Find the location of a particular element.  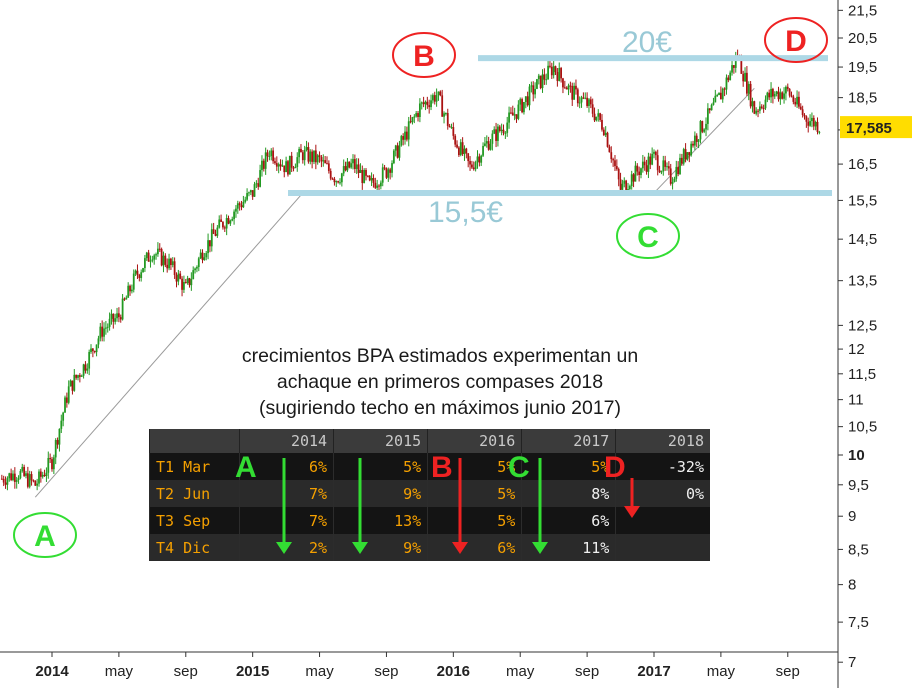

y-tick-label: 12 is located at coordinates (856, 349).